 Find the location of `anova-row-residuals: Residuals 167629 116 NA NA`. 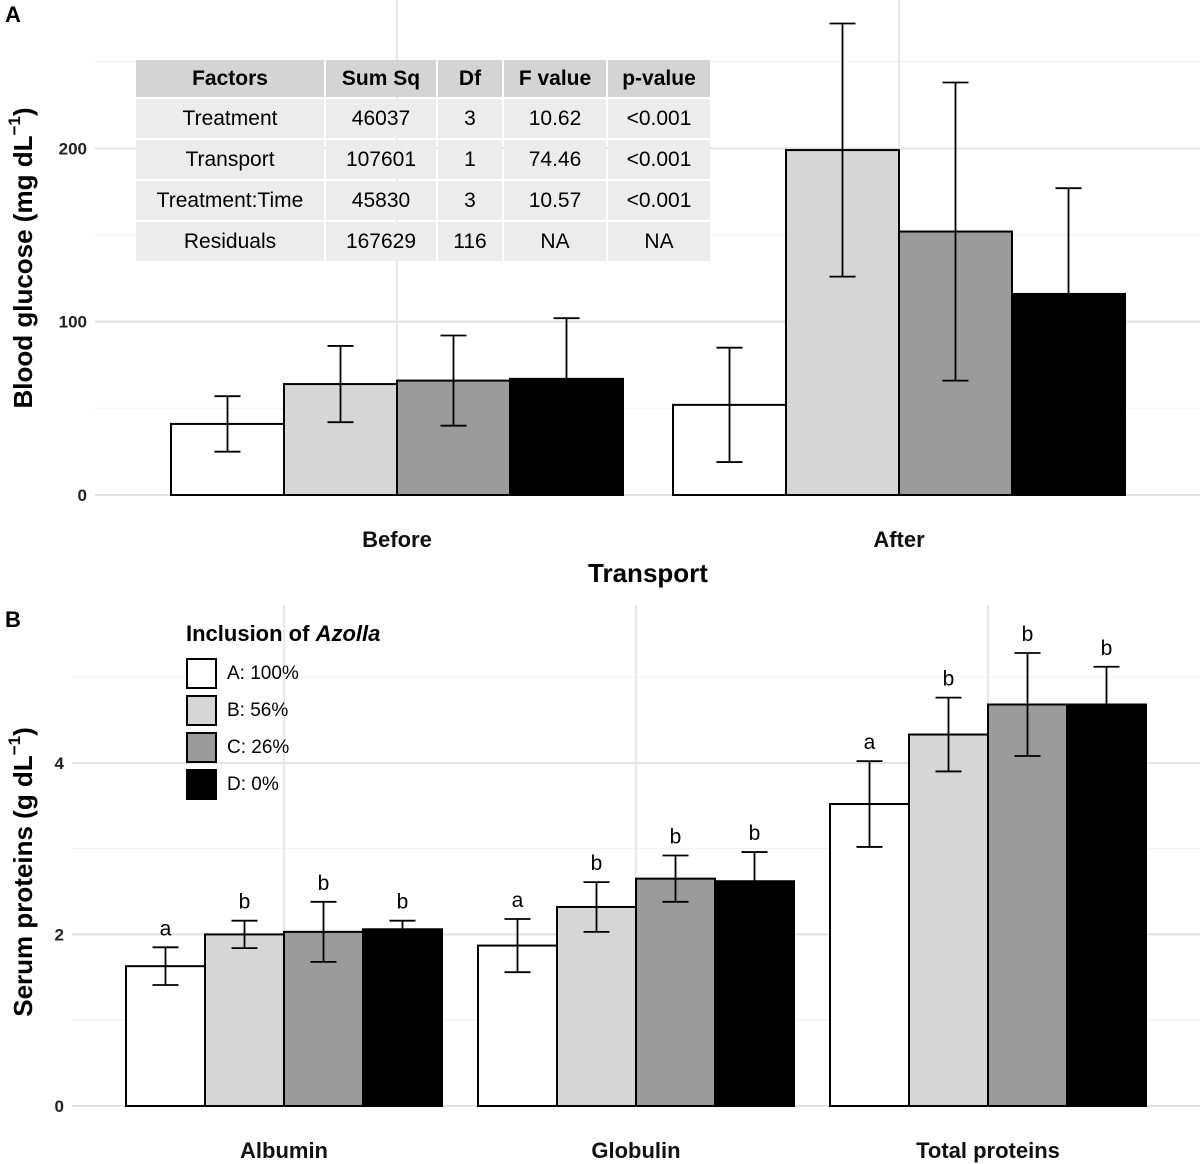

anova-row-residuals: Residuals 167629 116 NA NA is located at coordinates (423, 241).